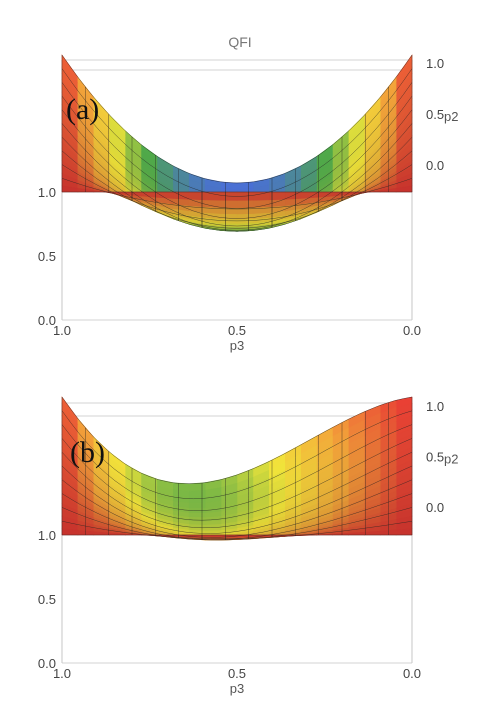 The image size is (479, 707). Describe the element at coordinates (239, 42) in the screenshot. I see `plot-title: QFI` at that location.